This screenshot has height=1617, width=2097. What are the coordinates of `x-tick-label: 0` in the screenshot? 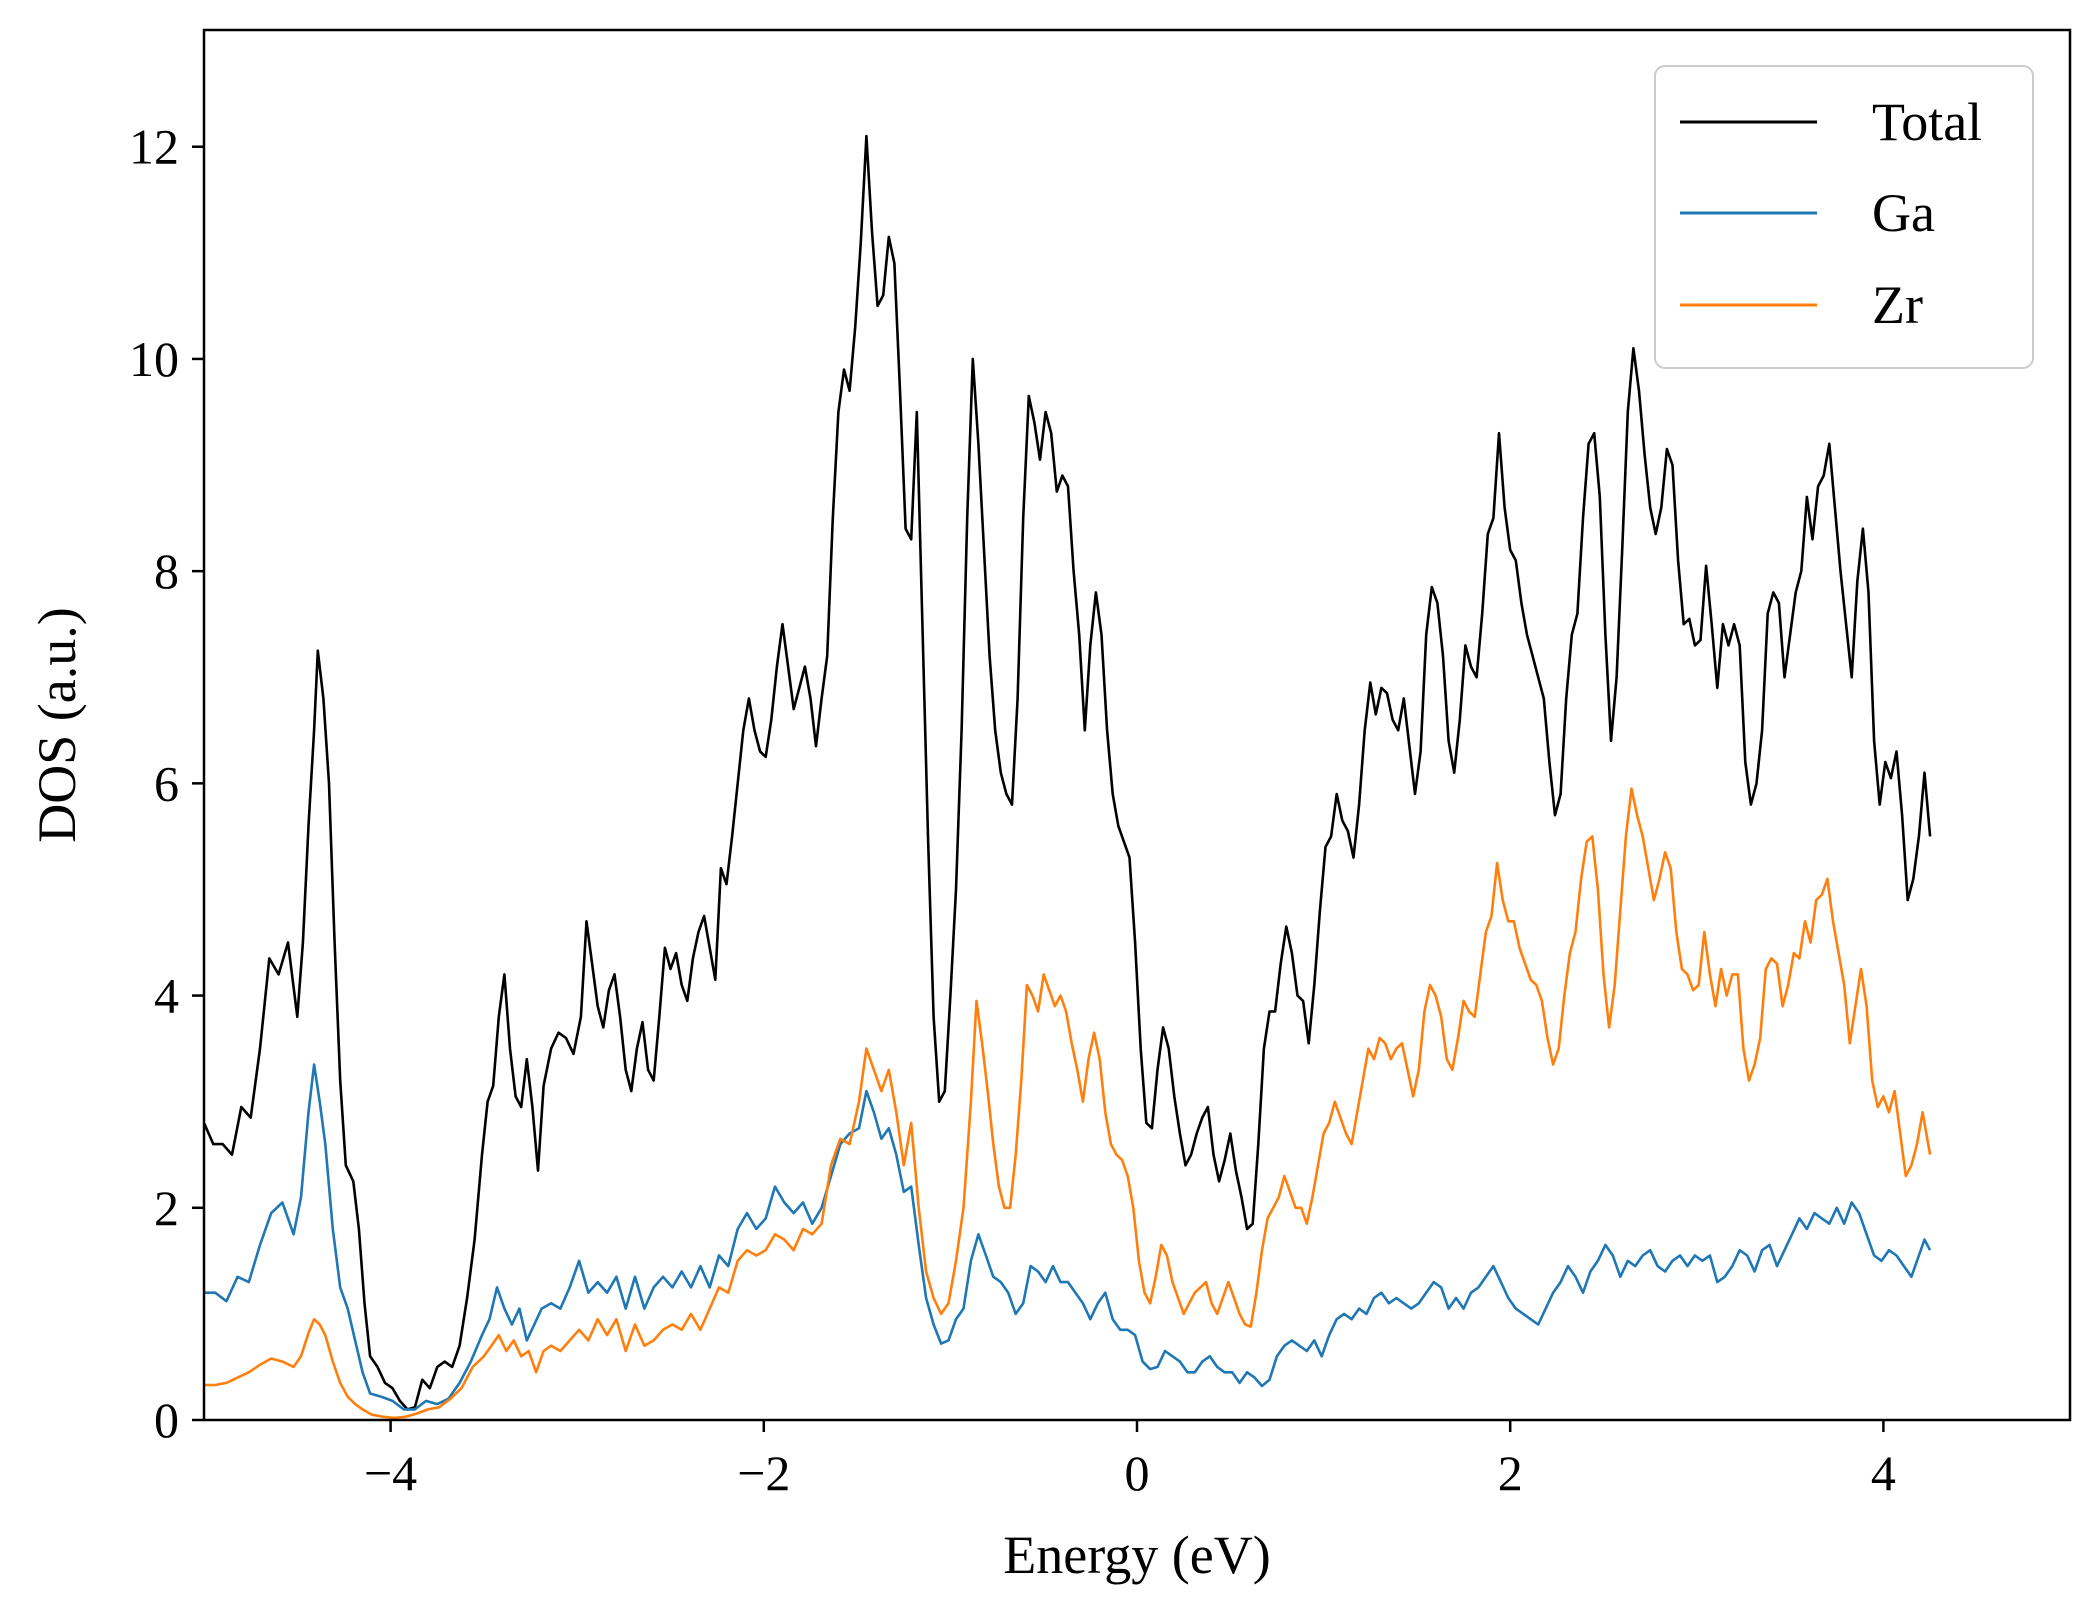 It's located at (1137, 1473).